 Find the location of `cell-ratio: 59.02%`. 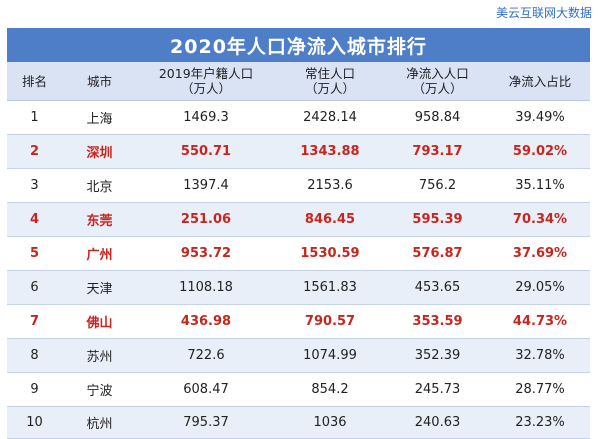

cell-ratio: 59.02% is located at coordinates (540, 151).